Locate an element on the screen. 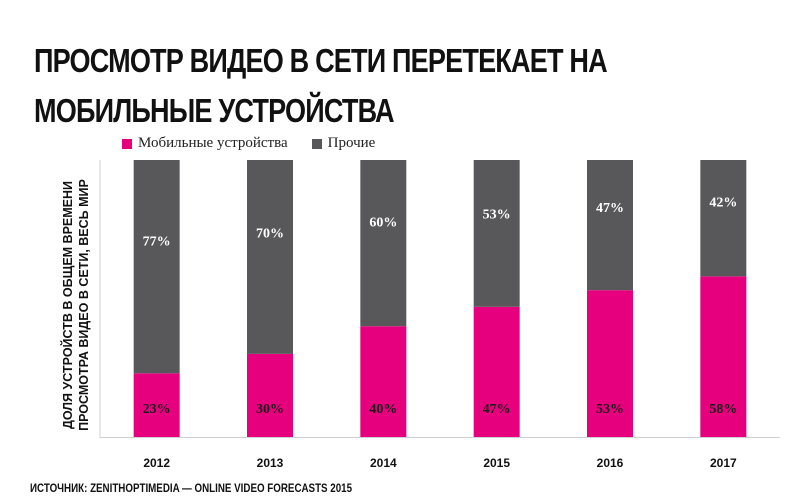 This screenshot has height=500, width=810. data-label-mobile-2017: 58% is located at coordinates (723, 409).